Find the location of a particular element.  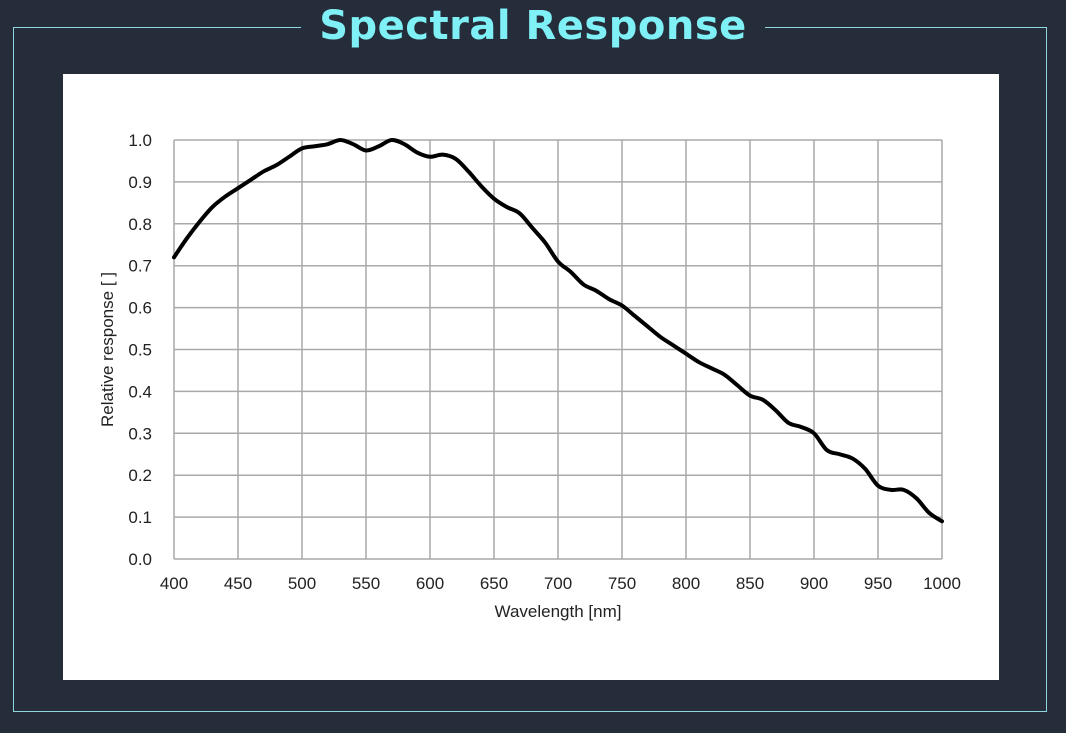

x-tick-label: 950 is located at coordinates (878, 583).